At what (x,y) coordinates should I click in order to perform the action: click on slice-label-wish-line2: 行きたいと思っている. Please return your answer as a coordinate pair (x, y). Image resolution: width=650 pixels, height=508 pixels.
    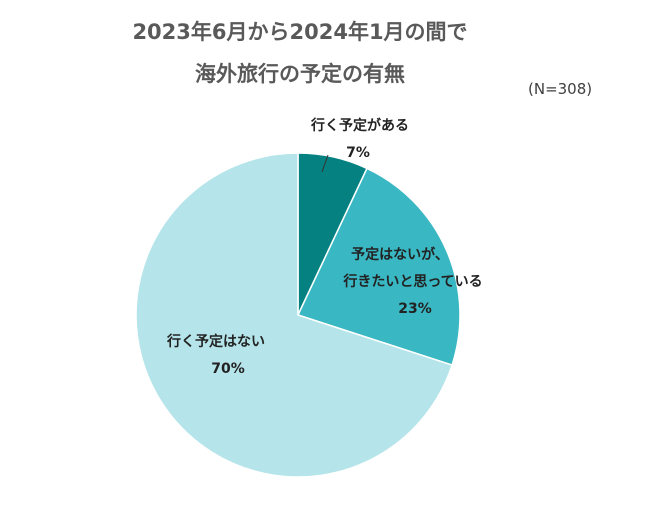
    Looking at the image, I should click on (412, 281).